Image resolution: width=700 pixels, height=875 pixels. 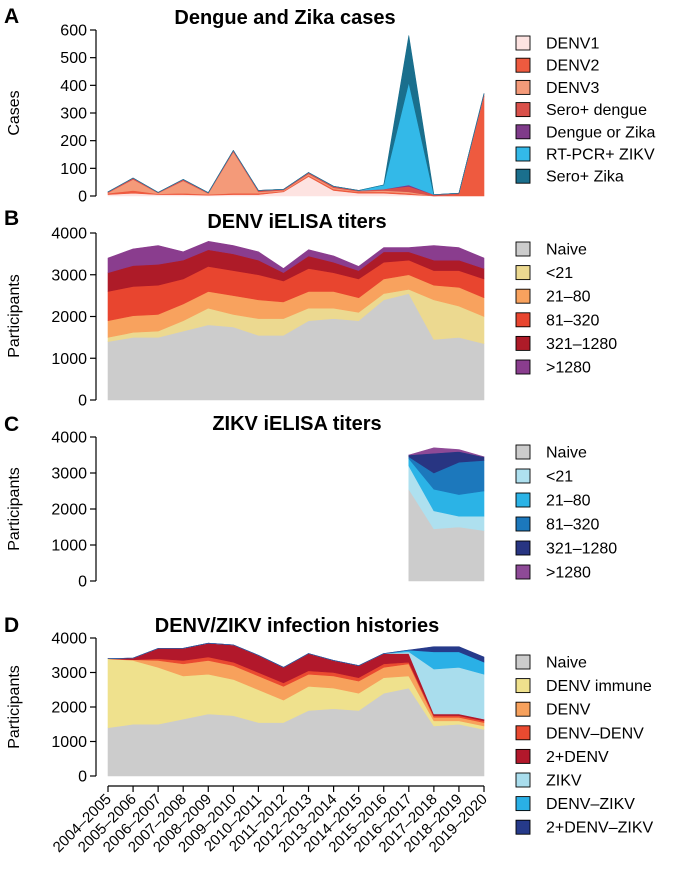 What do you see at coordinates (296, 424) in the screenshot?
I see `panel-title: ZIKV iELISA titers` at bounding box center [296, 424].